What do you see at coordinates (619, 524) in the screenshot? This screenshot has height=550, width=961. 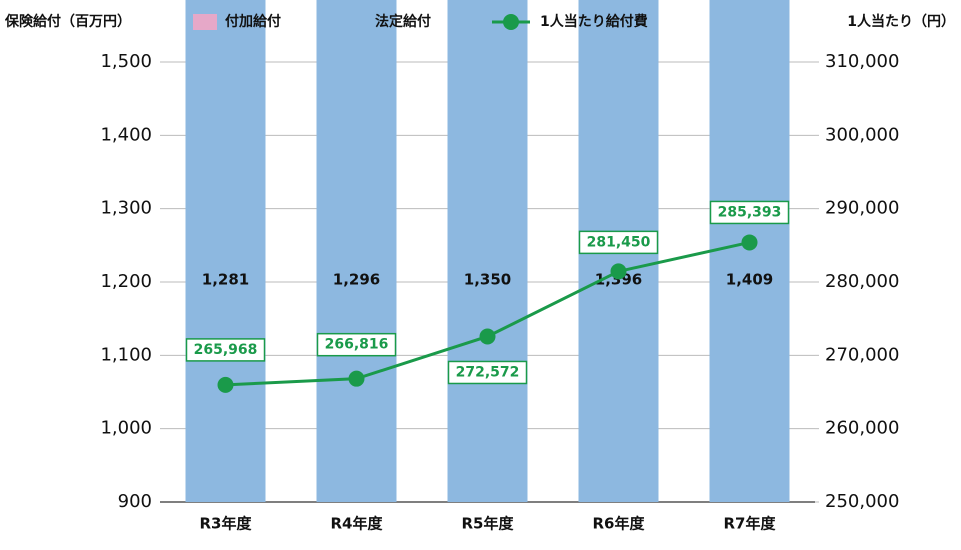 I see `x-tick-label: R6年度` at bounding box center [619, 524].